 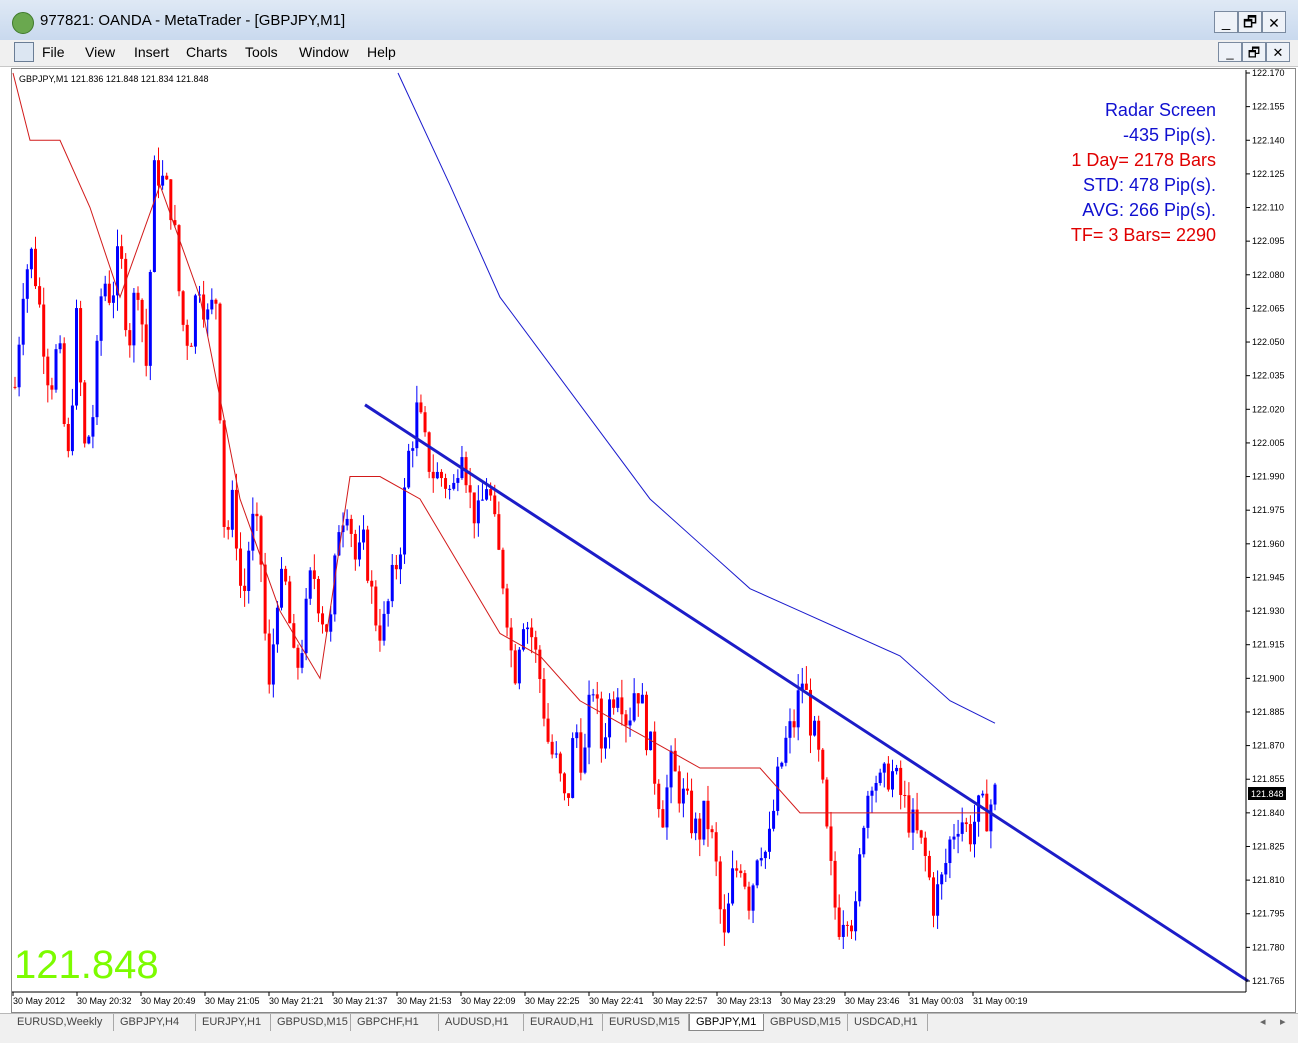 What do you see at coordinates (207, 52) in the screenshot?
I see `menu-charts: Charts` at bounding box center [207, 52].